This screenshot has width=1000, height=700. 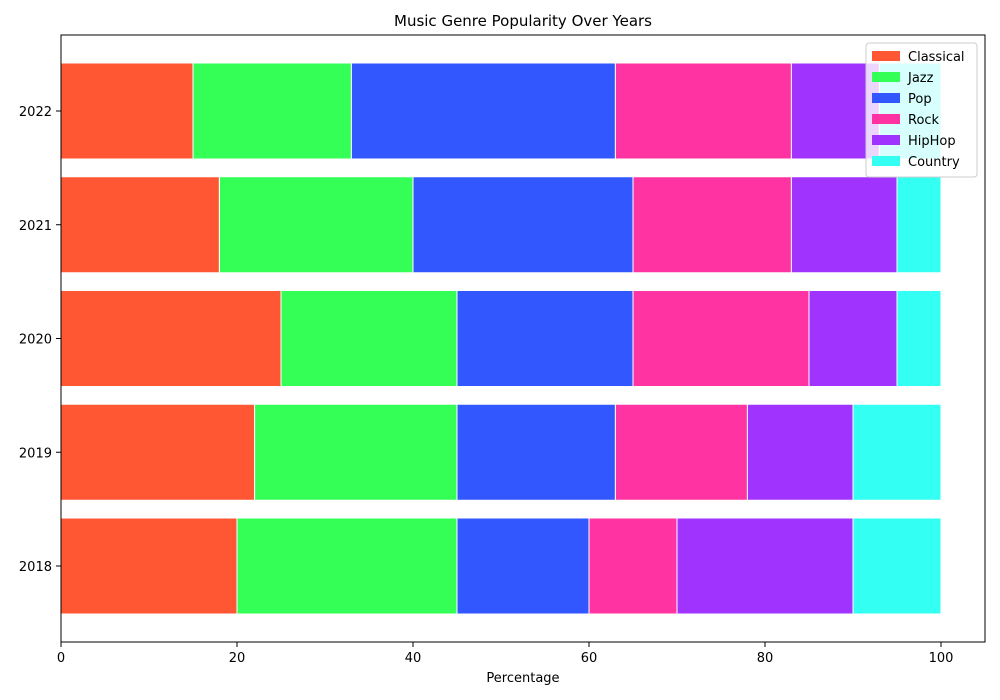 What do you see at coordinates (523, 566) in the screenshot?
I see `bar-pop-2018` at bounding box center [523, 566].